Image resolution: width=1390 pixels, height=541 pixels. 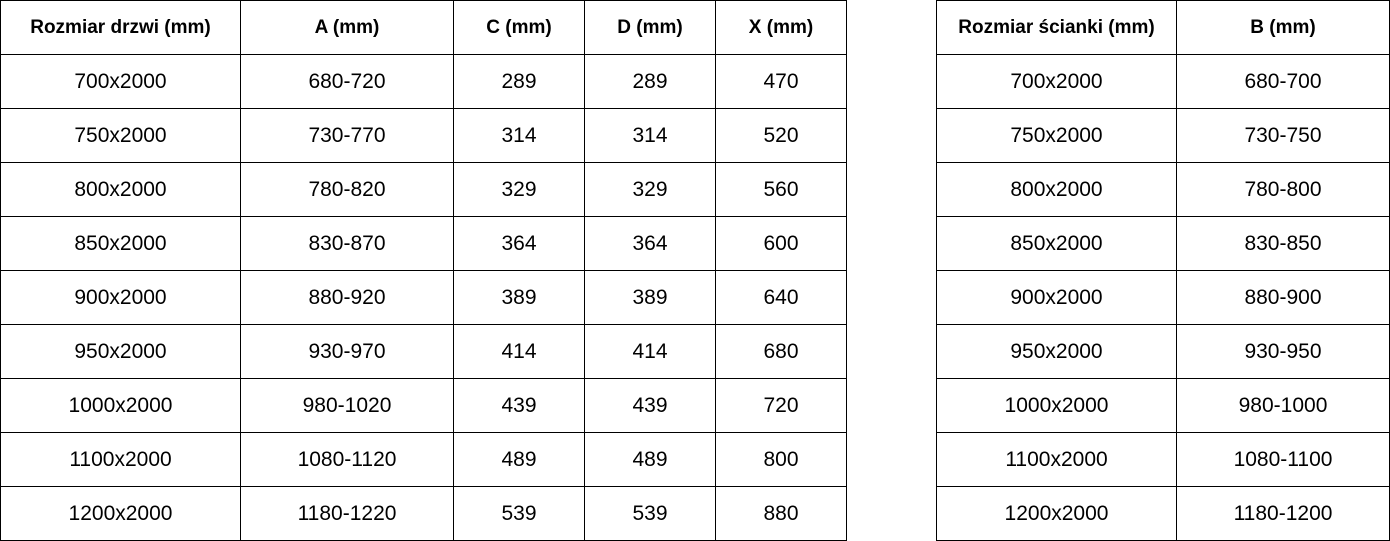 I want to click on table-row: 1000x2000 980-1000, so click(x=1163, y=405).